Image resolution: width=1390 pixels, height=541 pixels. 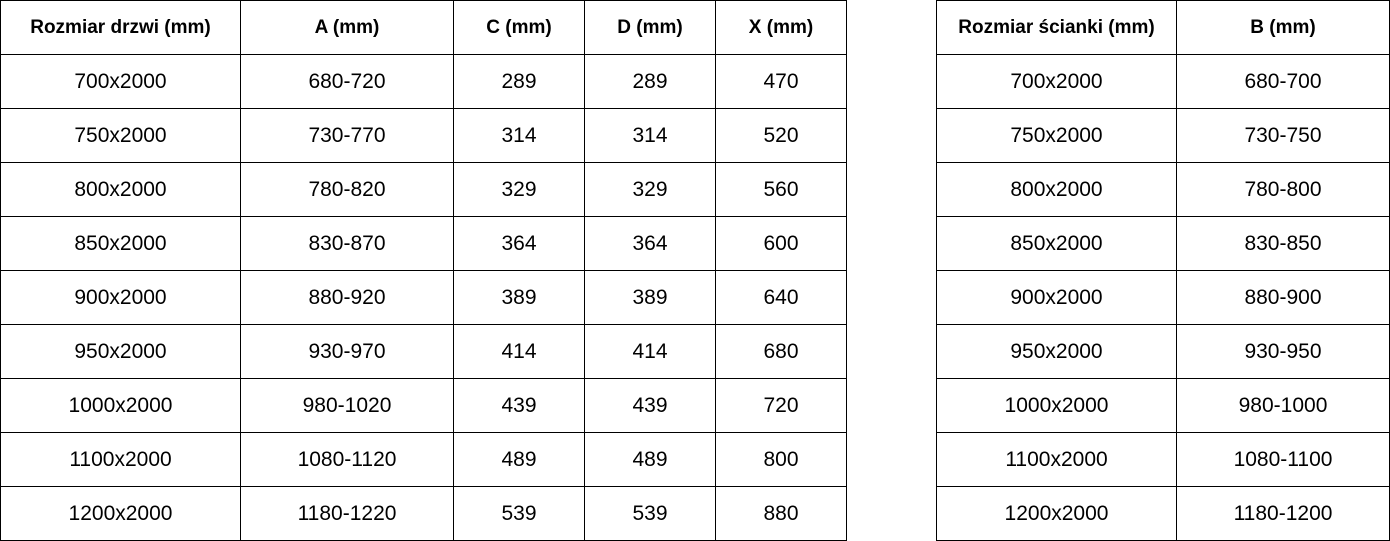 I want to click on table-row: 1000x2000 980-1000, so click(x=1163, y=405).